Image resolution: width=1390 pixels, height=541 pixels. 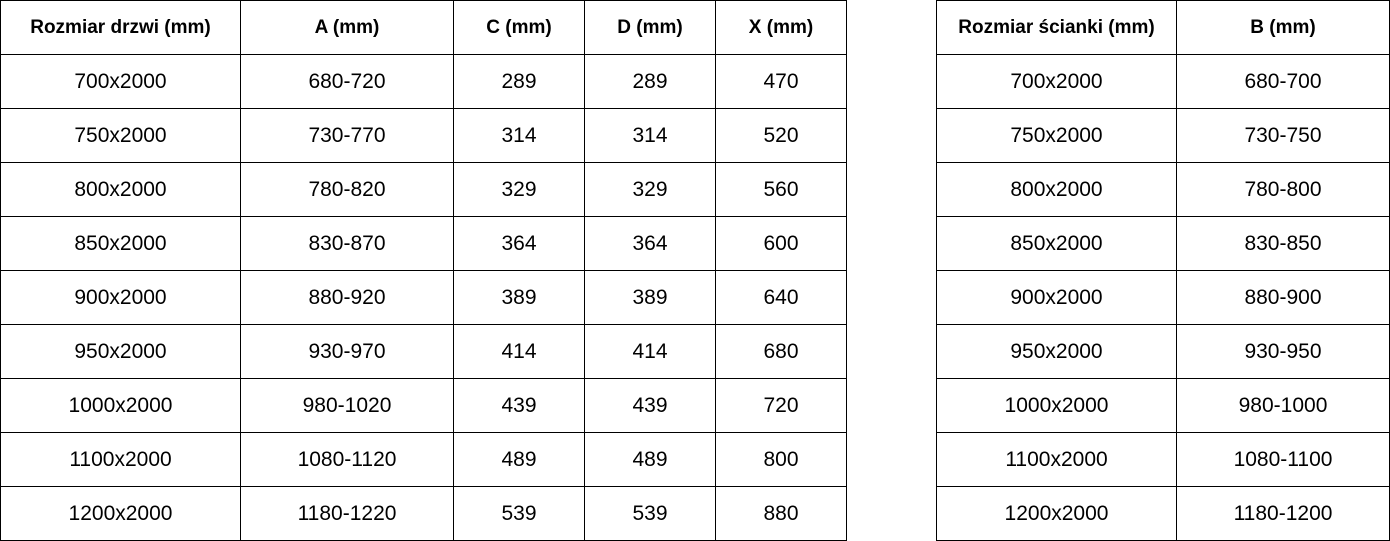 I want to click on table-row: 1000x2000 980-1000, so click(x=1163, y=405).